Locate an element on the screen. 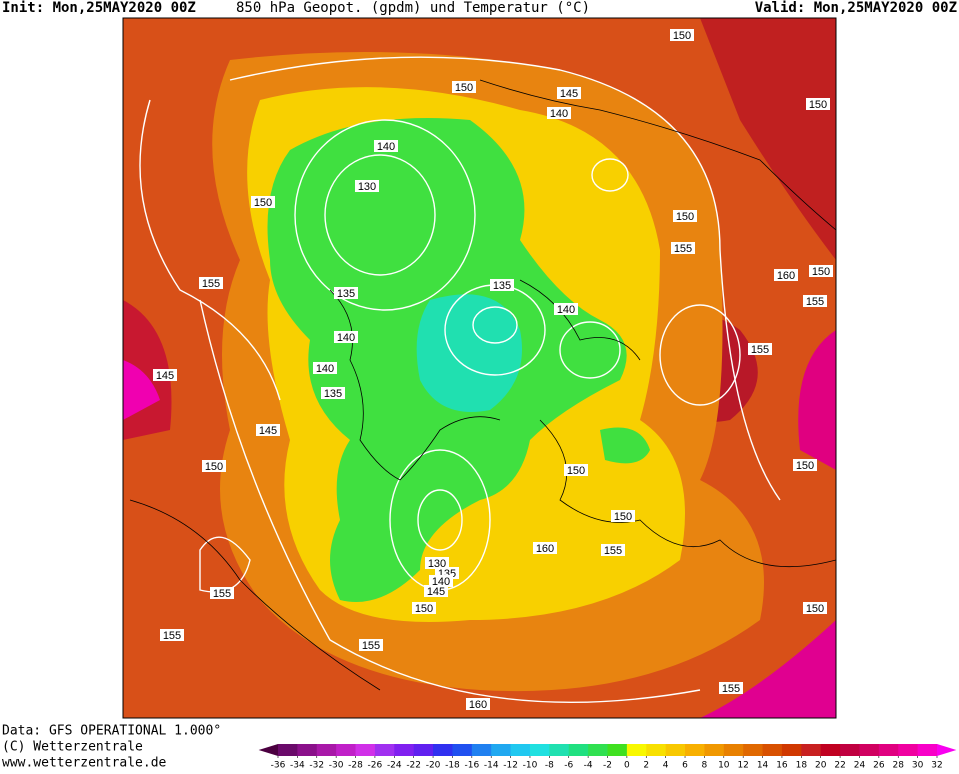  colorbar-tick-label: -22 is located at coordinates (413, 766).